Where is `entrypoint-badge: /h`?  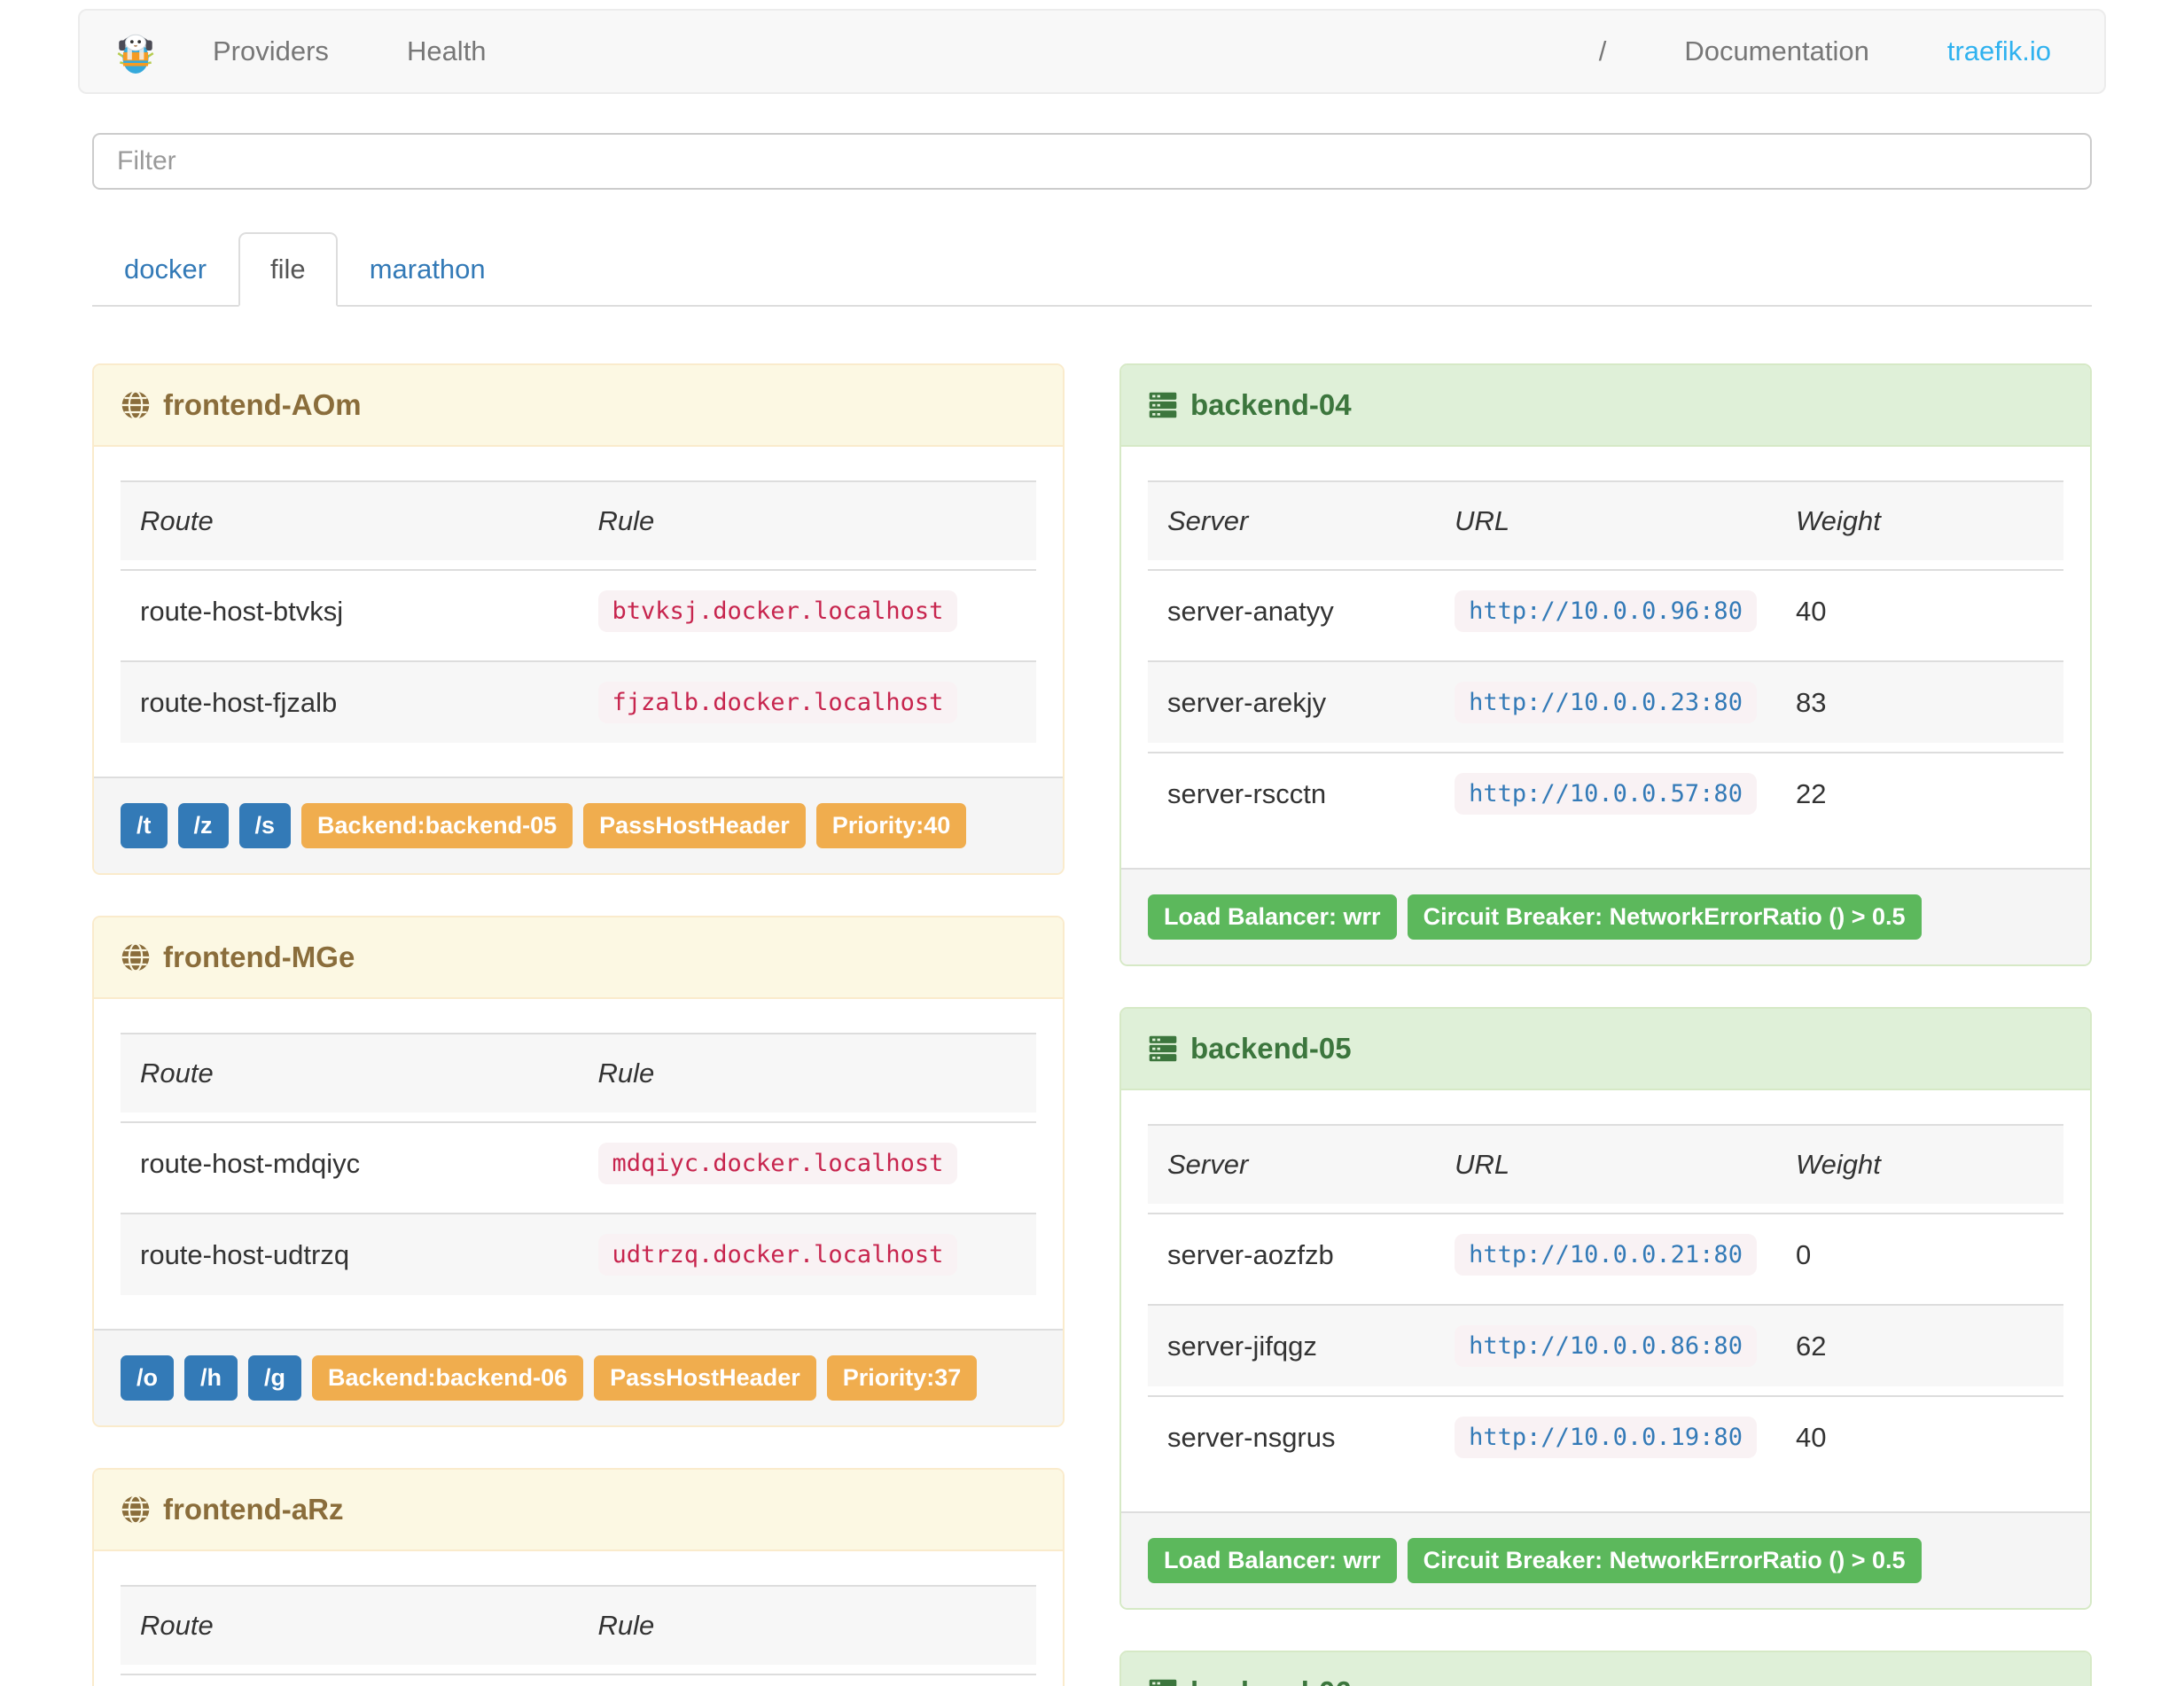 entrypoint-badge: /h is located at coordinates (211, 1378).